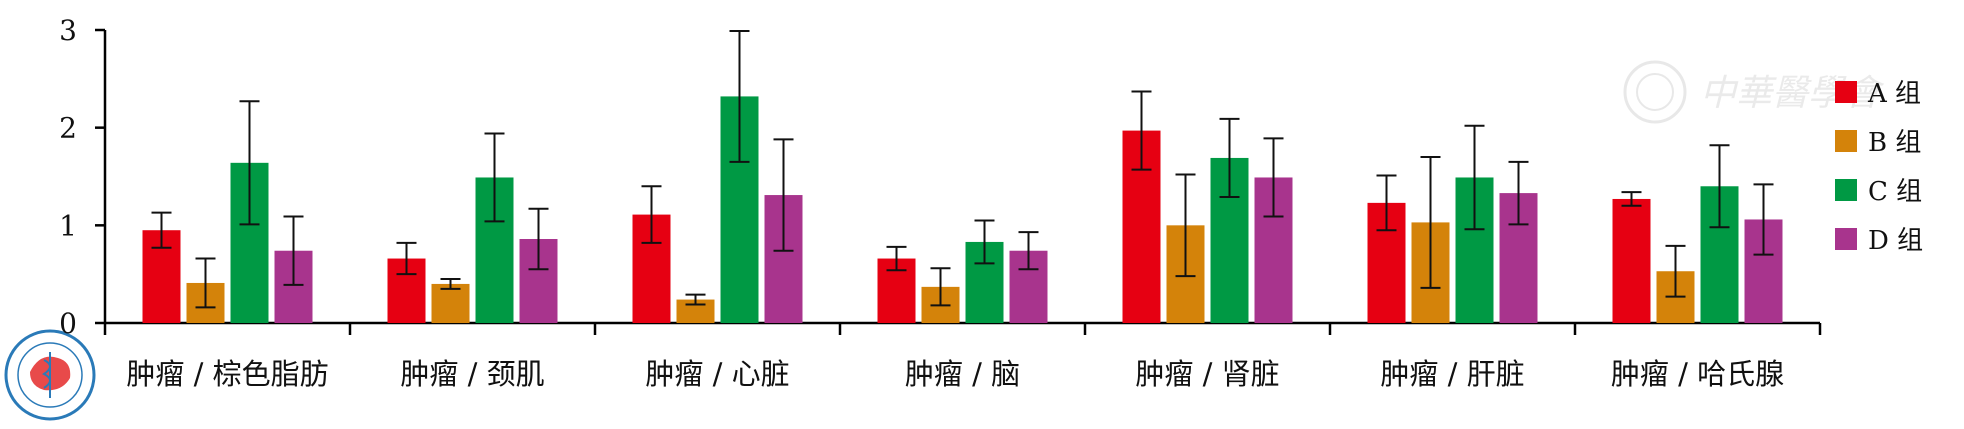 This screenshot has height=429, width=1964. Describe the element at coordinates (1792, 93) in the screenshot. I see `watermark-journal-text: 中華醫學會` at that location.